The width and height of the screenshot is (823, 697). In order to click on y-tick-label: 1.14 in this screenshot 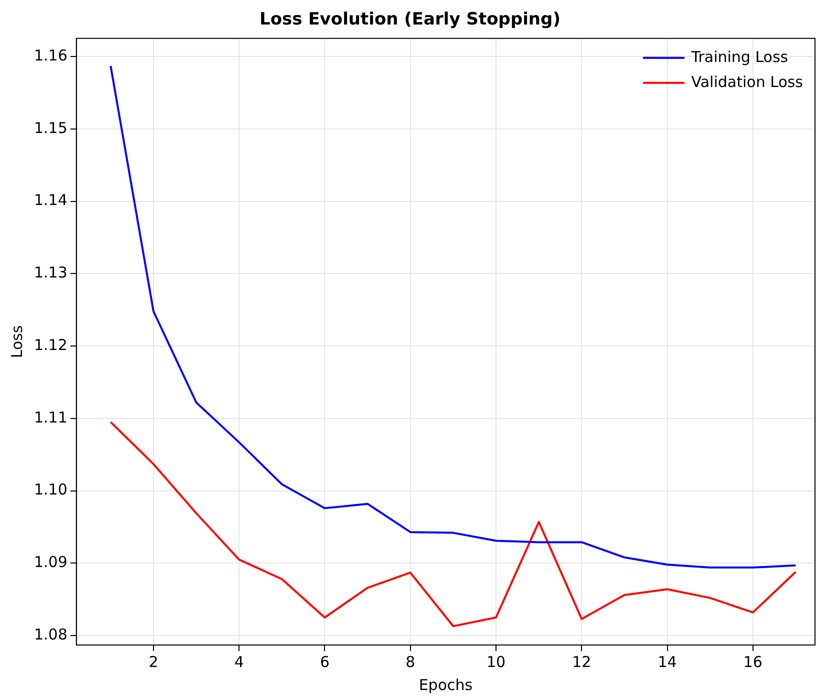, I will do `click(51, 200)`.